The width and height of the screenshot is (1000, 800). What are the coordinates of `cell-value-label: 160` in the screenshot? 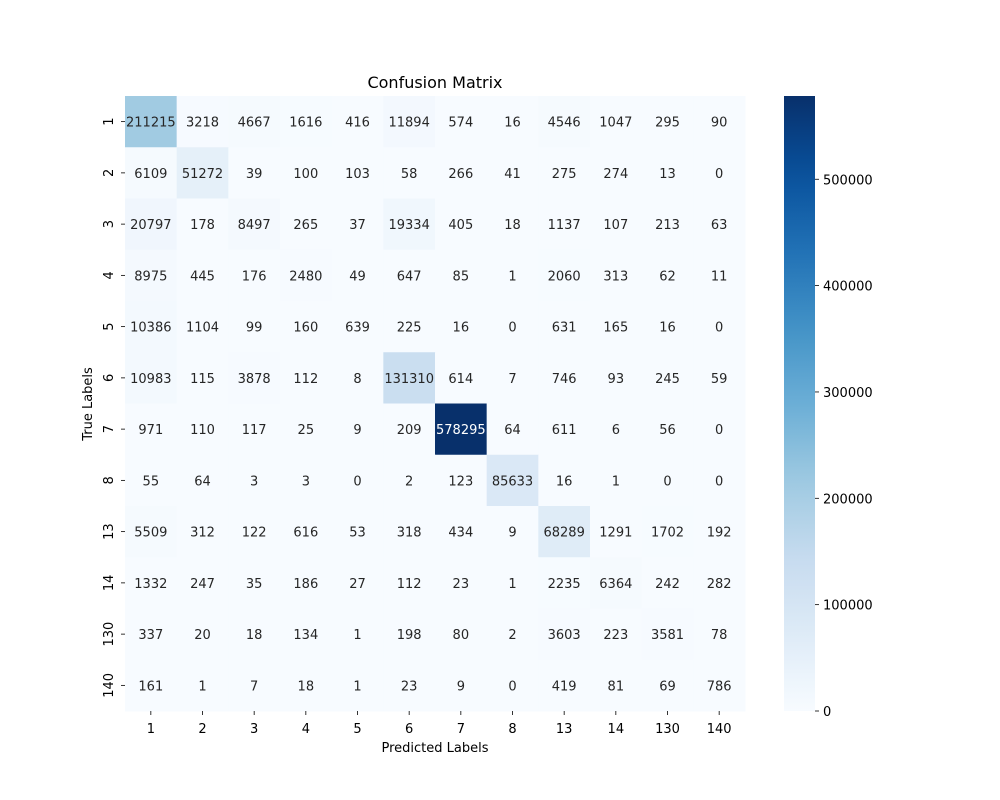 It's located at (305, 328).